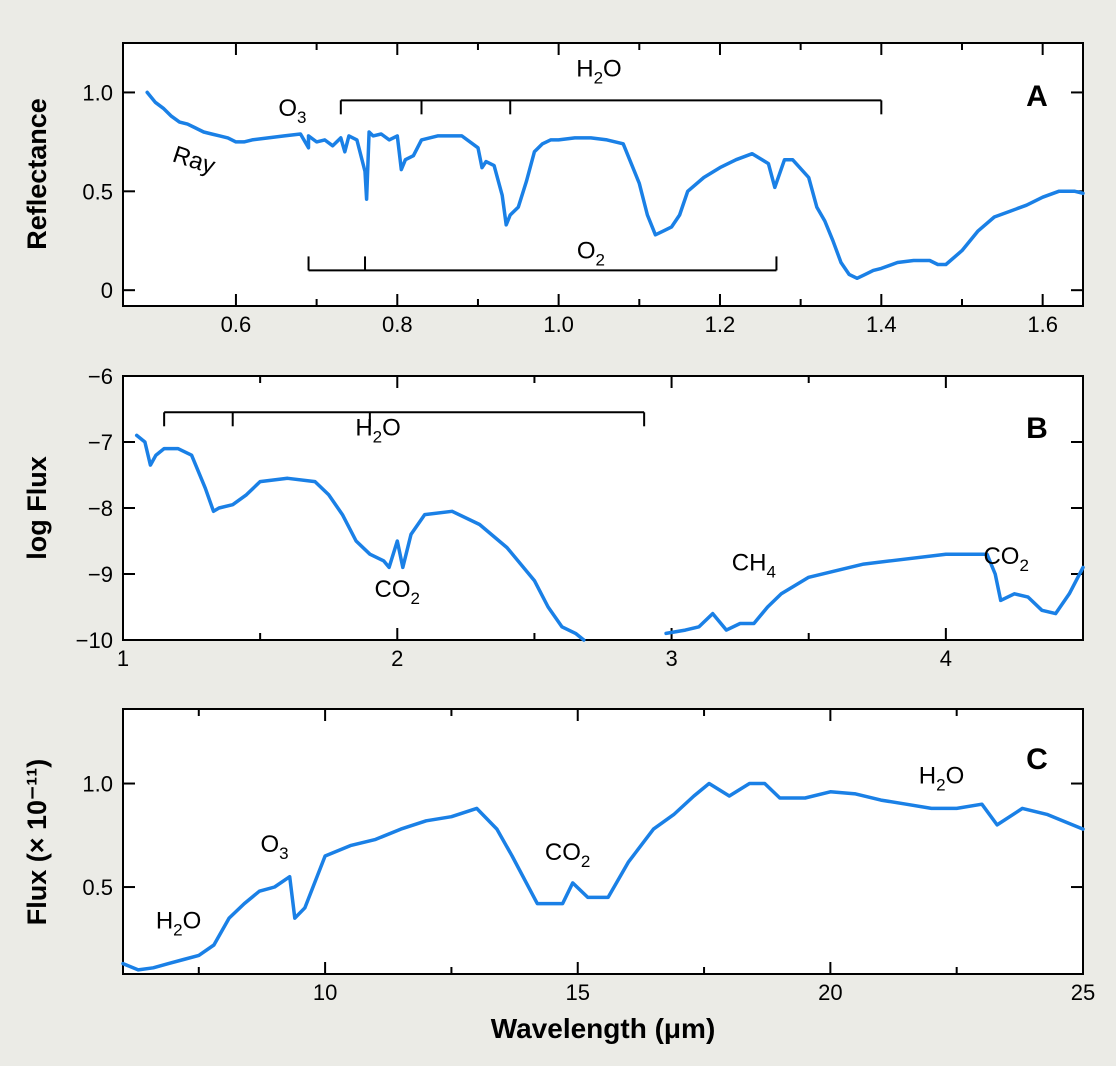 This screenshot has height=1066, width=1116. Describe the element at coordinates (591, 254) in the screenshot. I see `annotation-label: O2` at that location.